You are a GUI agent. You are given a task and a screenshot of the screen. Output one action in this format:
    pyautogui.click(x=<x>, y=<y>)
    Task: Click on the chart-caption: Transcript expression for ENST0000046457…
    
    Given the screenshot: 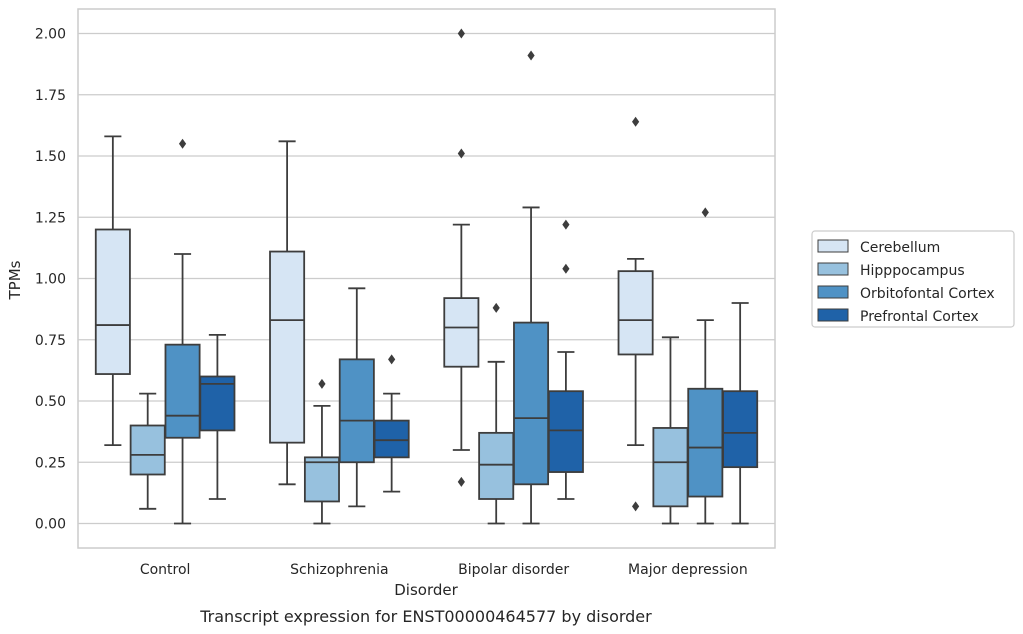 What is the action you would take?
    pyautogui.click(x=425, y=616)
    